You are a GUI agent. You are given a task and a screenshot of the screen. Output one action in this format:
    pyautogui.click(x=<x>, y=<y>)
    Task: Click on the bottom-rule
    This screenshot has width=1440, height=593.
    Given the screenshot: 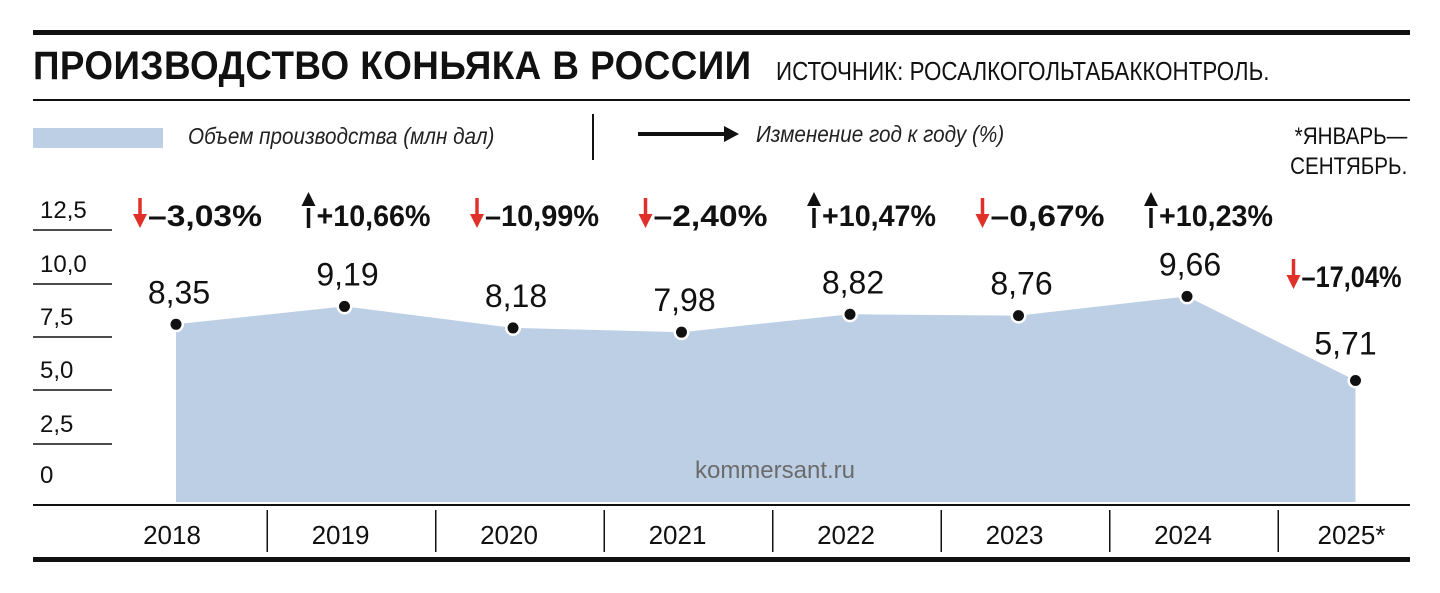 What is the action you would take?
    pyautogui.click(x=721, y=559)
    